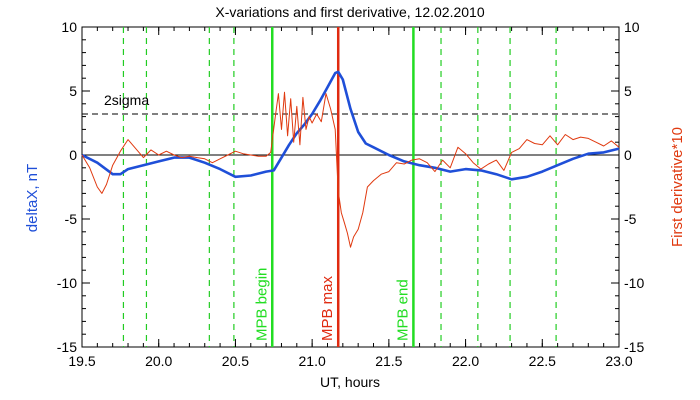 The height and width of the screenshot is (400, 700). I want to click on x-tick-label: 21.5, so click(388, 361).